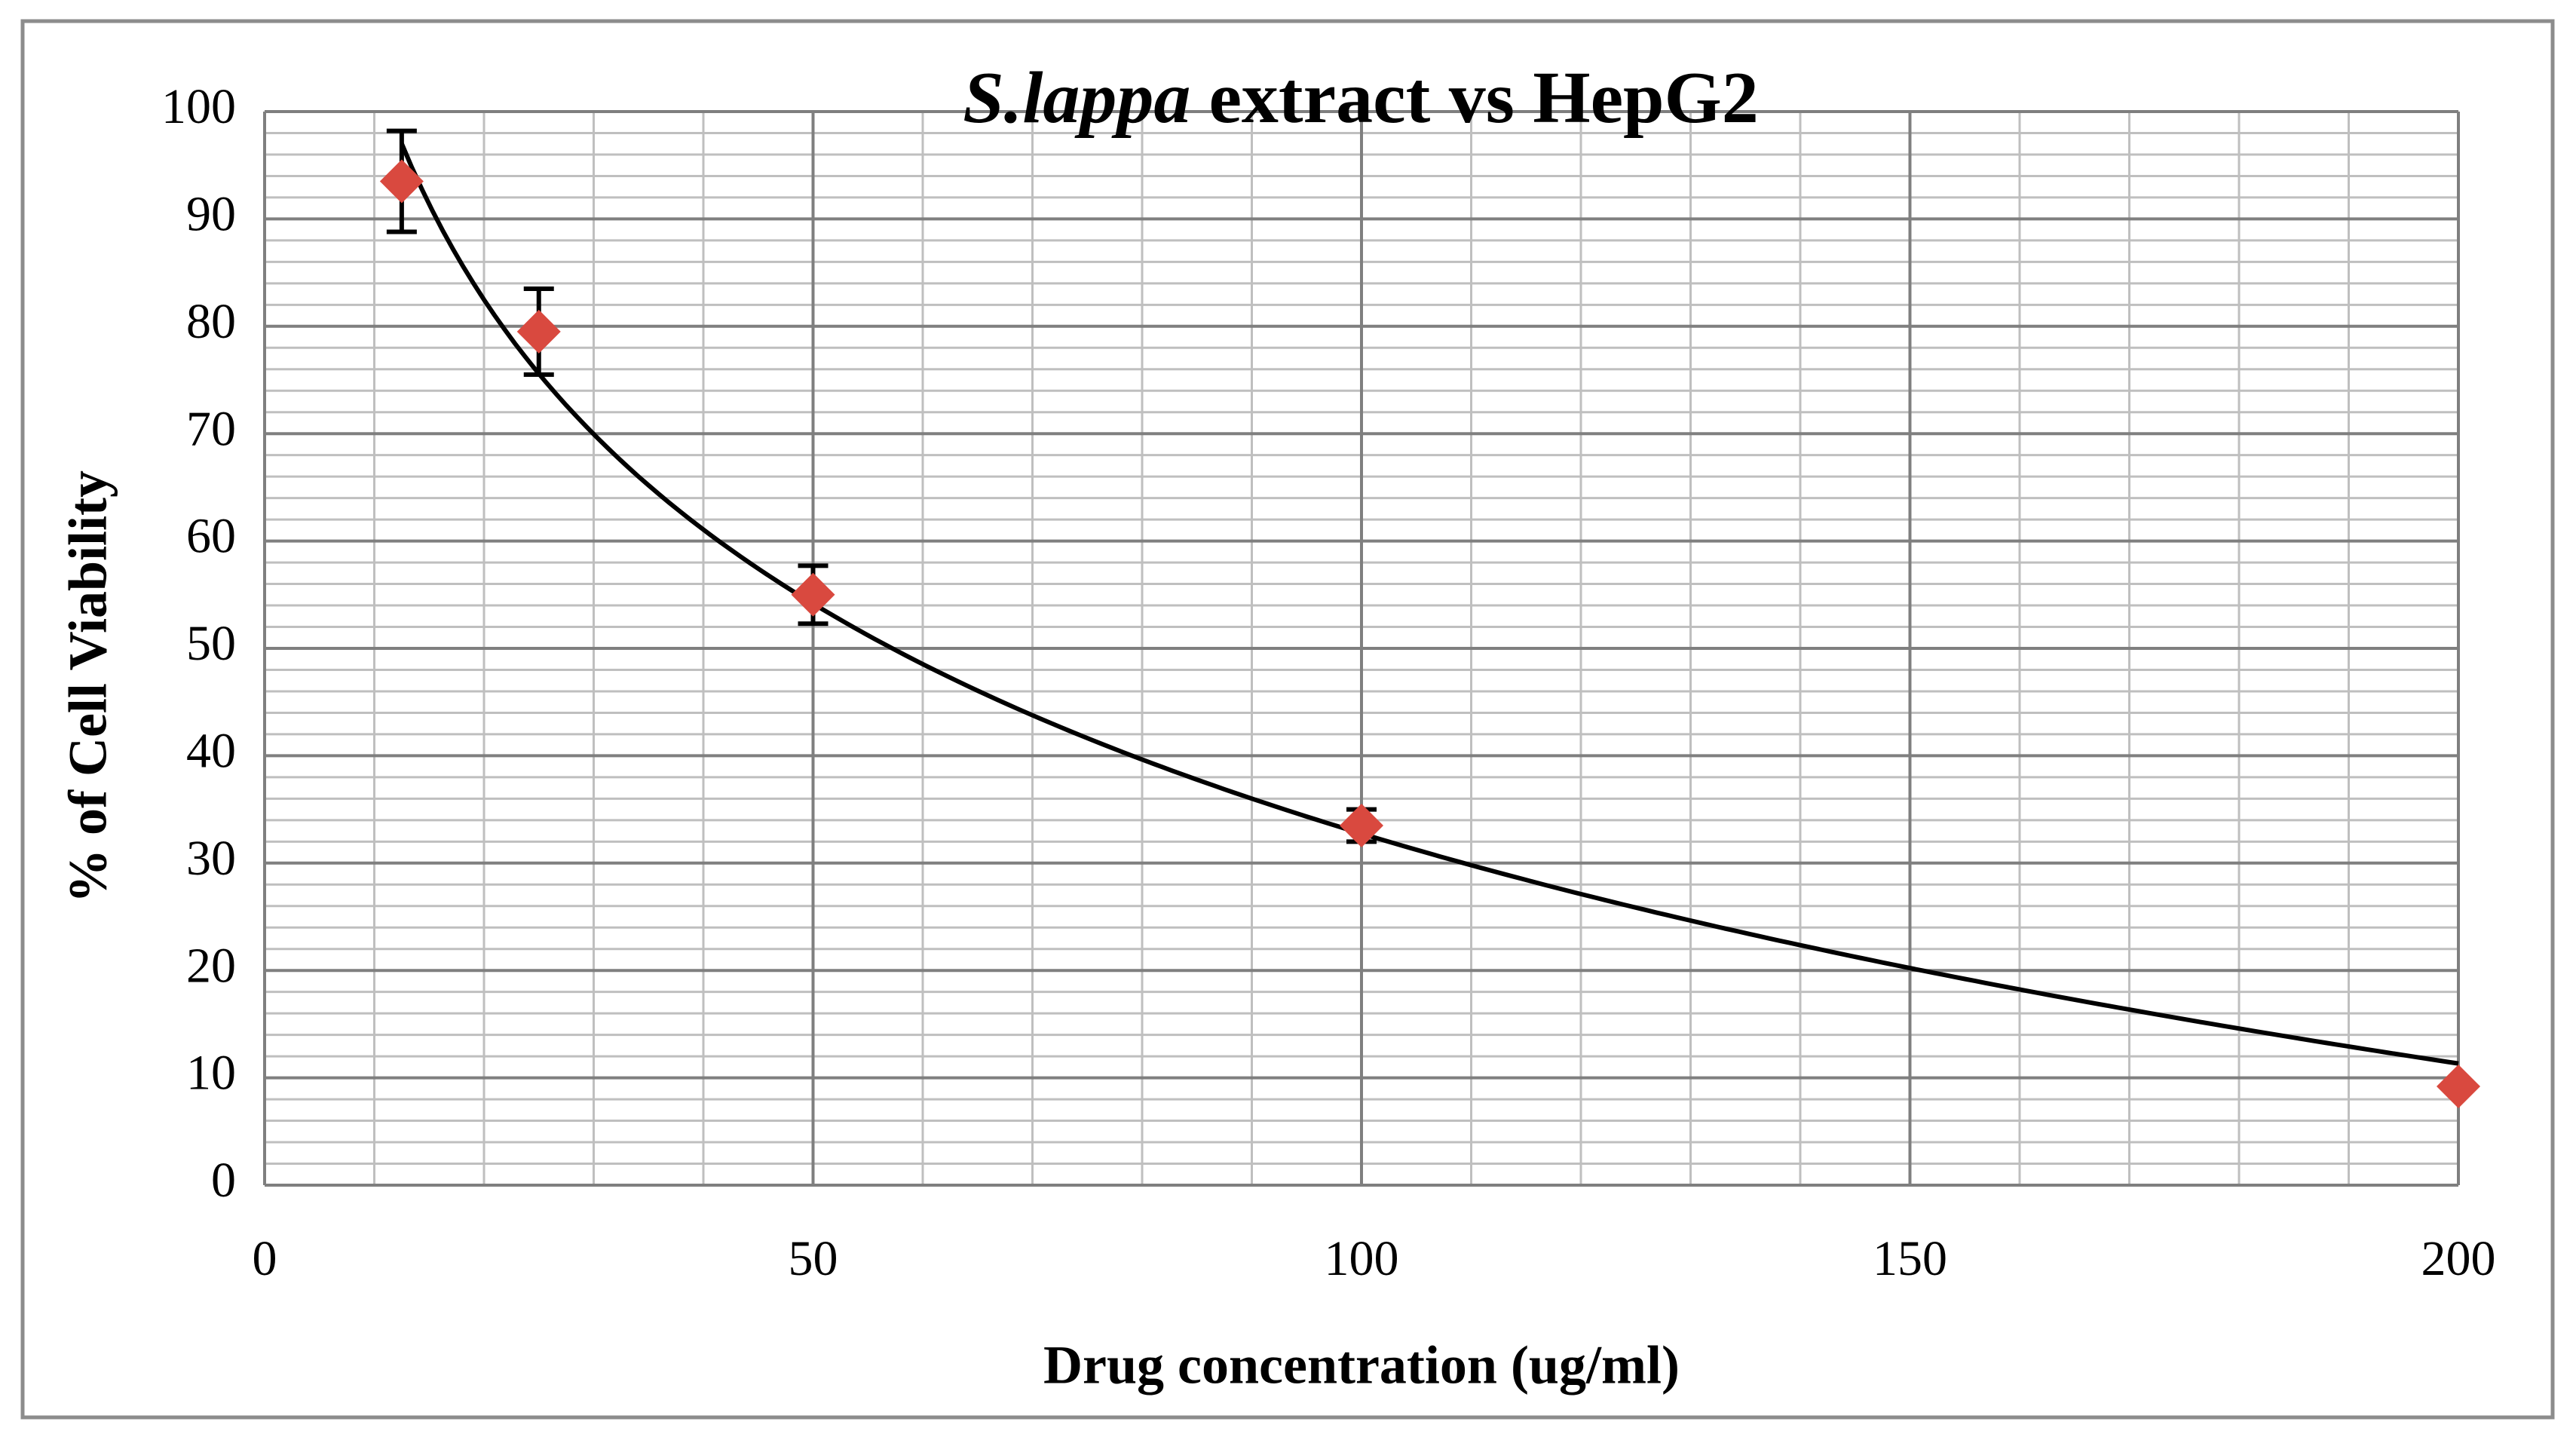 The height and width of the screenshot is (1443, 2576). What do you see at coordinates (1076, 98) in the screenshot?
I see `title-italic: S.lappa` at bounding box center [1076, 98].